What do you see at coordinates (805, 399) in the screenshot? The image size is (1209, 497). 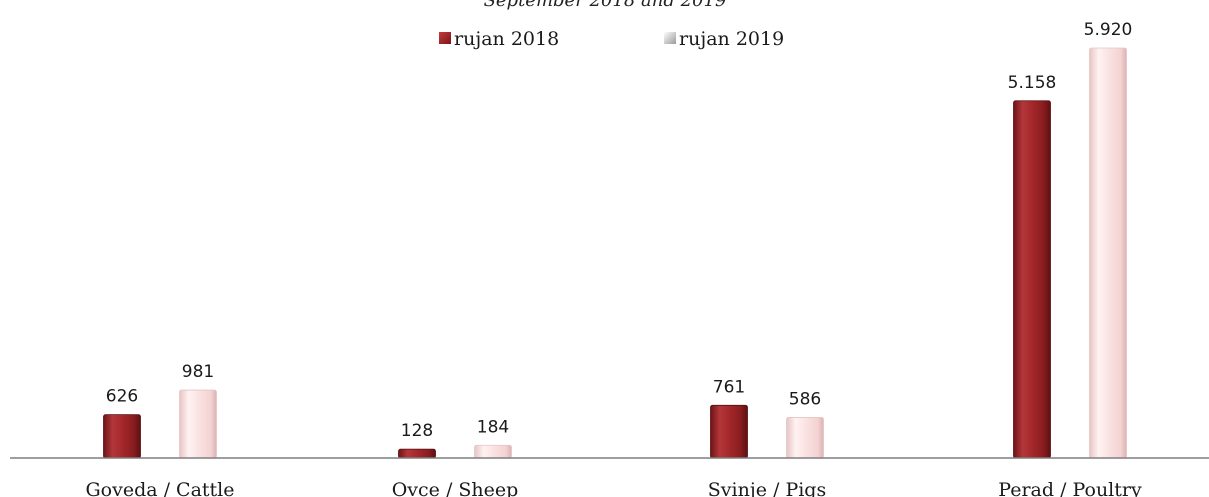 I see `data-label-pigs-rujan-2019: 586` at bounding box center [805, 399].